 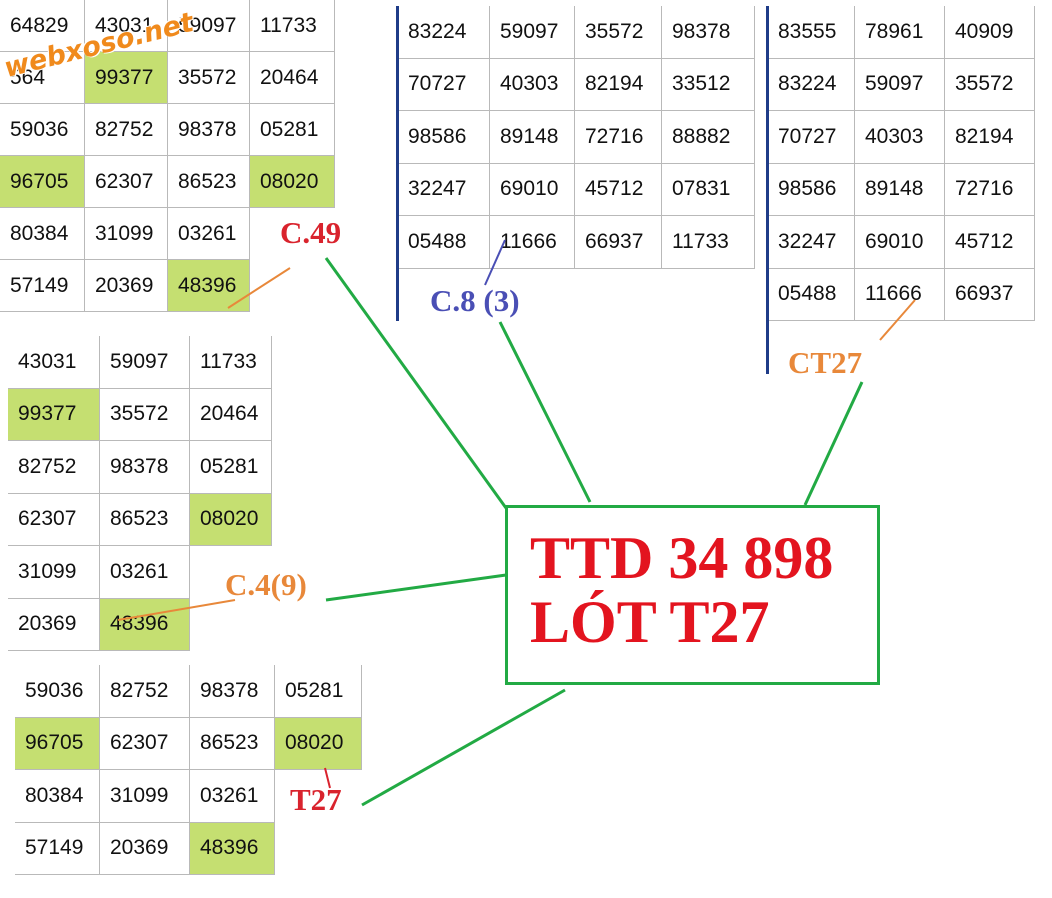 I want to click on table-cell: 83555, so click(x=811, y=32).